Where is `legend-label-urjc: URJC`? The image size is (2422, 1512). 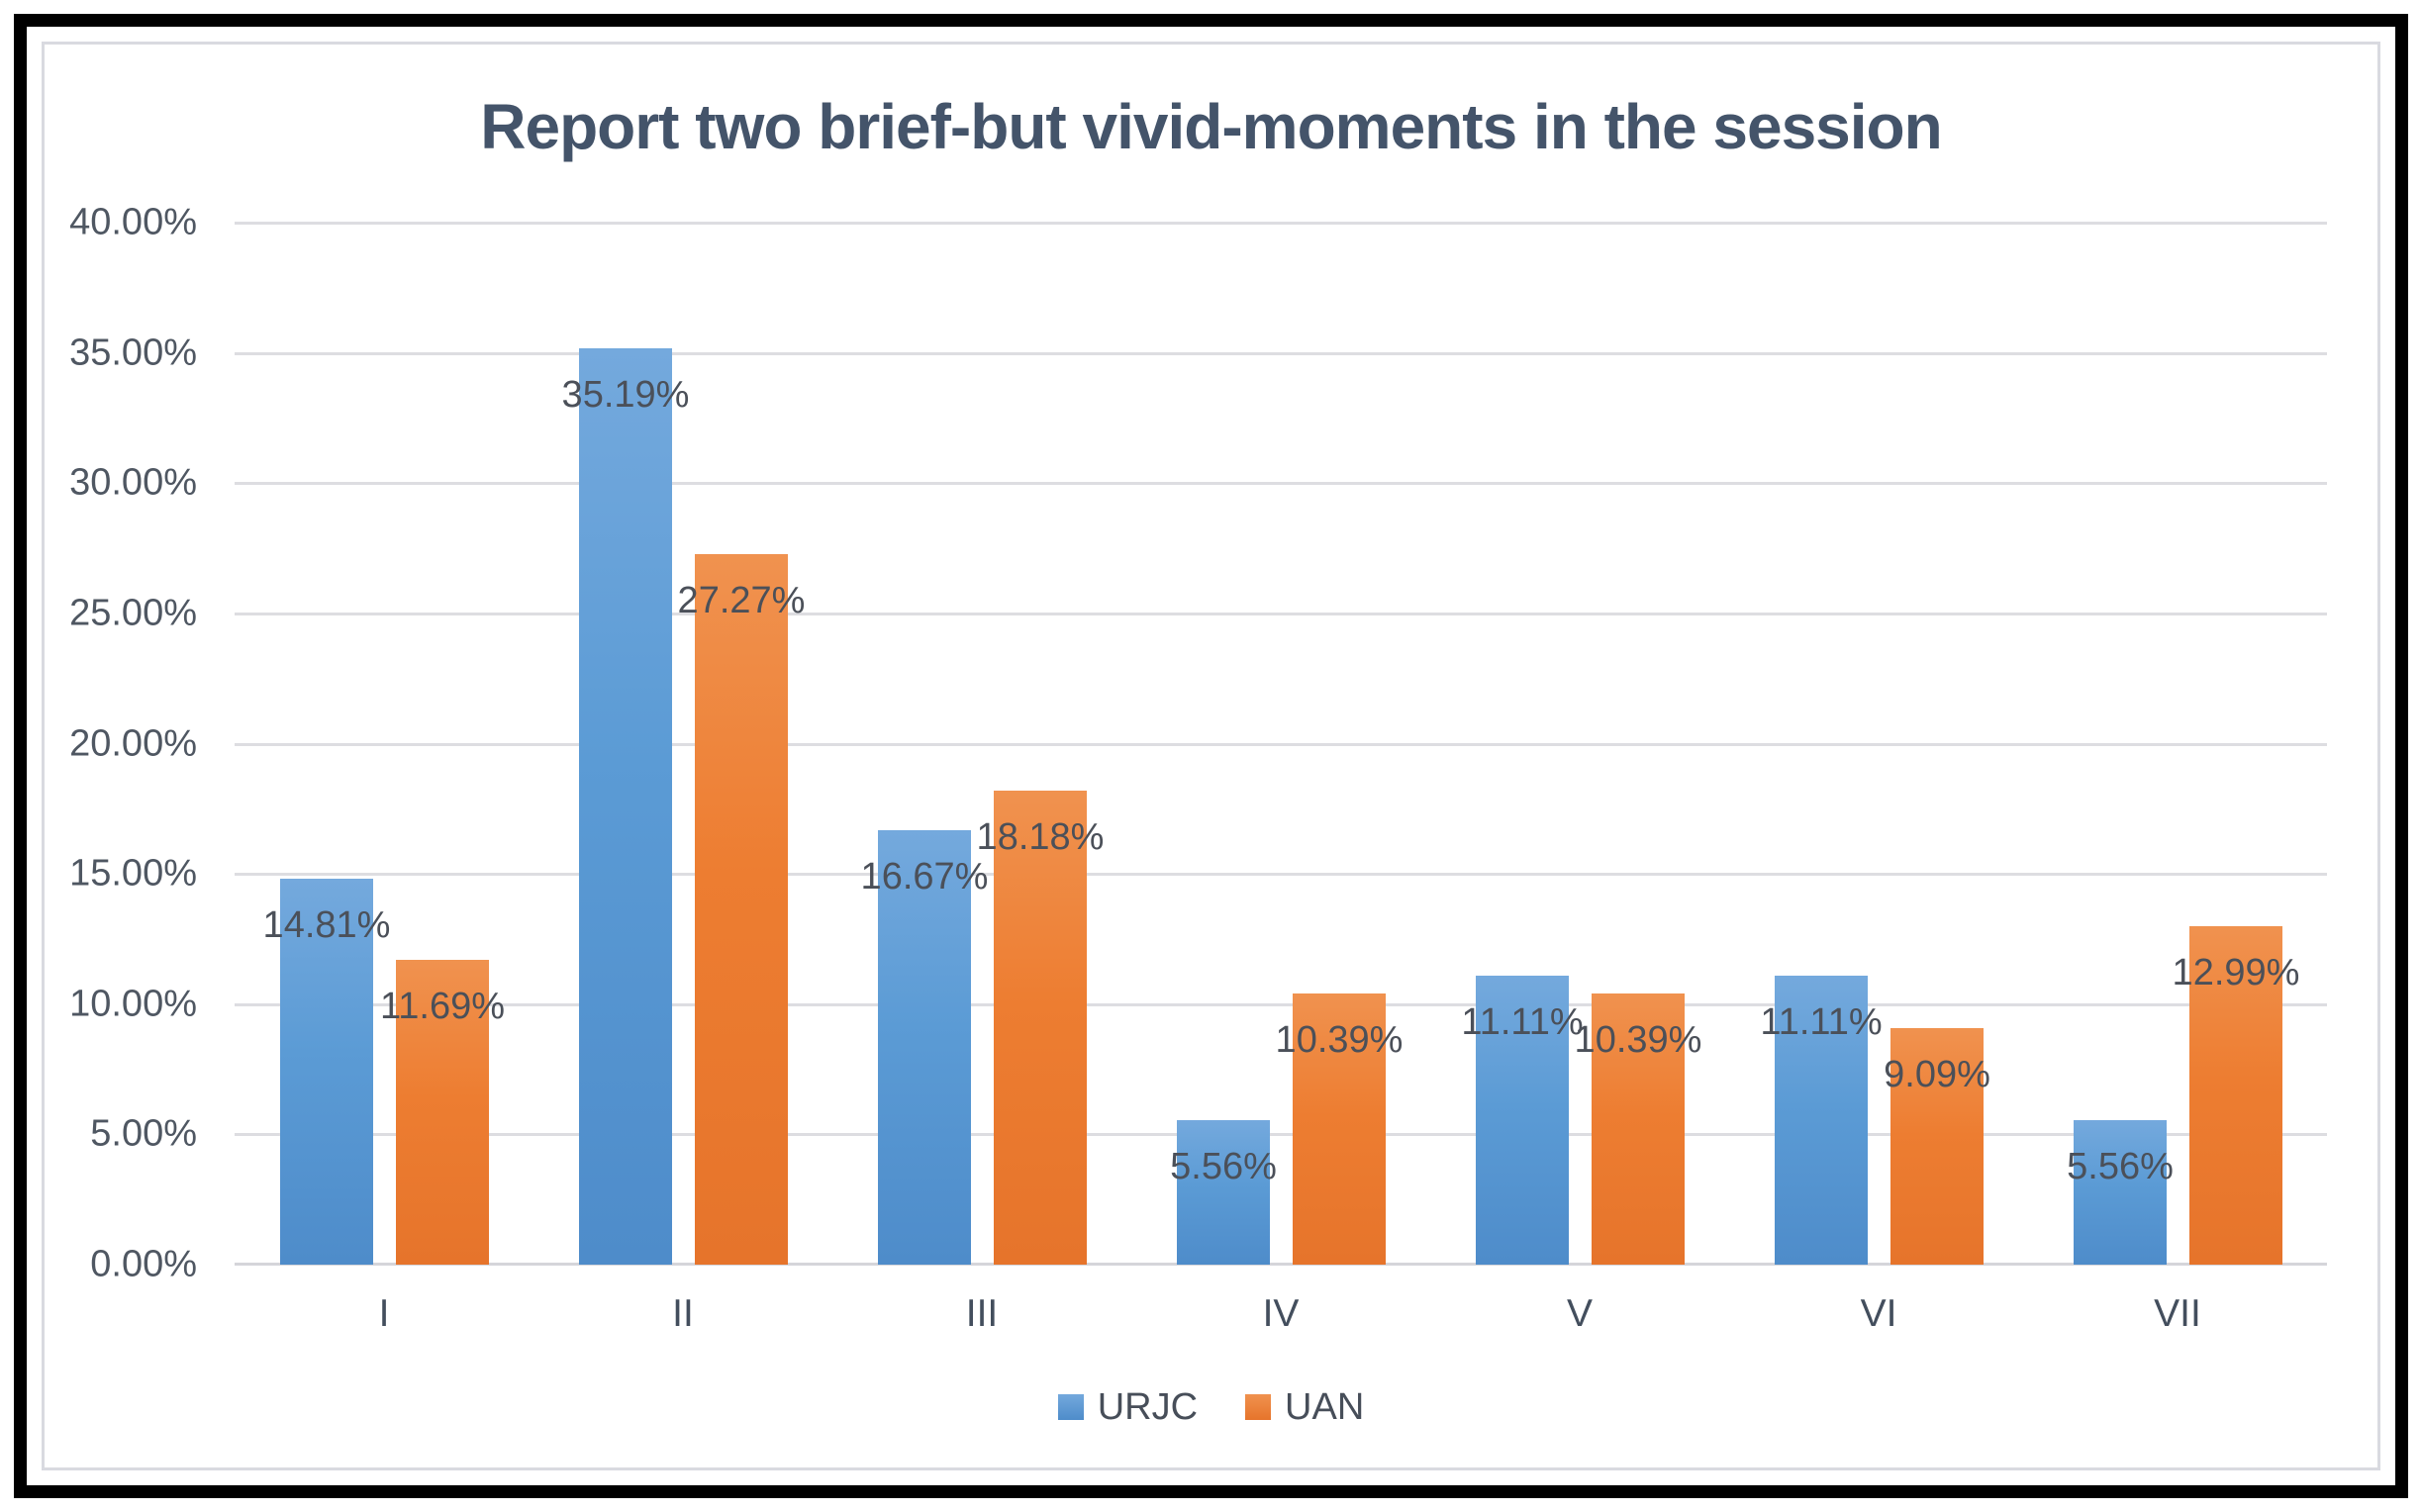 legend-label-urjc: URJC is located at coordinates (1148, 1406).